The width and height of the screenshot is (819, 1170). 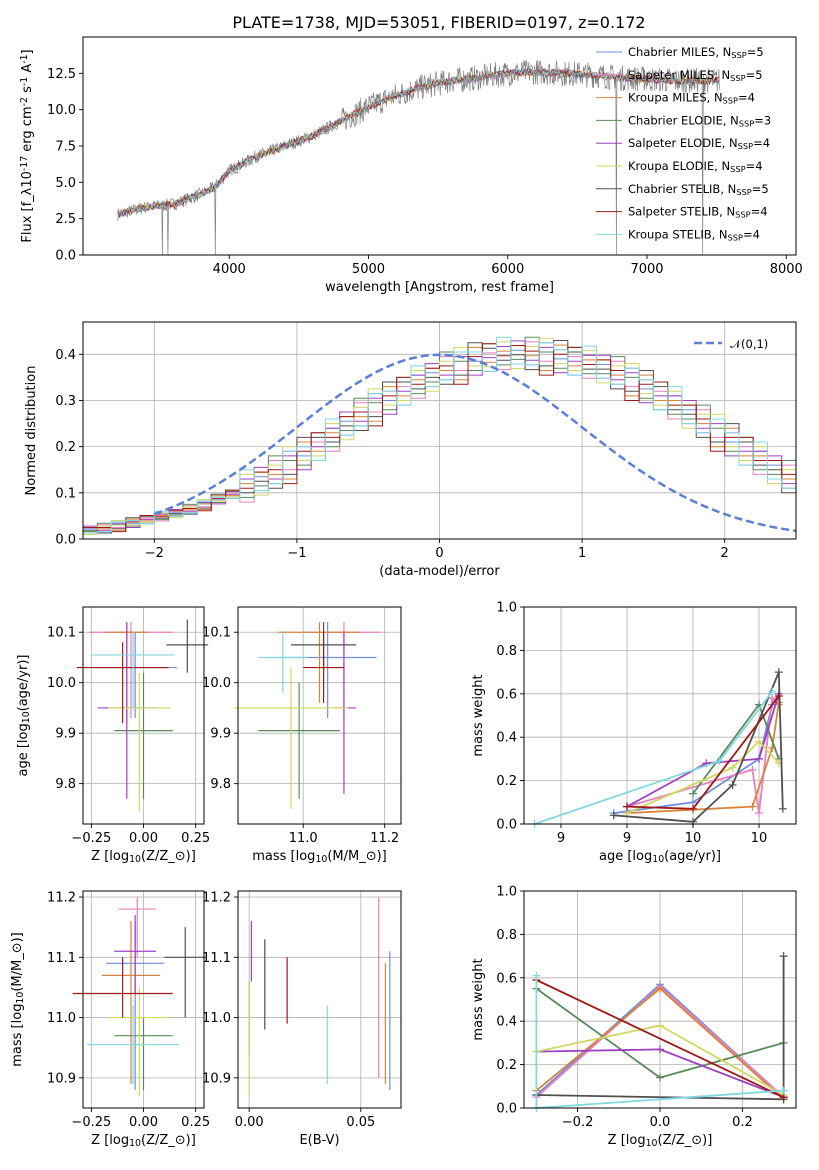 What do you see at coordinates (27, 145) in the screenshot?
I see `y-axis-label: Flux [f_λ10-17 erg cm-2 s-1 A-1]` at bounding box center [27, 145].